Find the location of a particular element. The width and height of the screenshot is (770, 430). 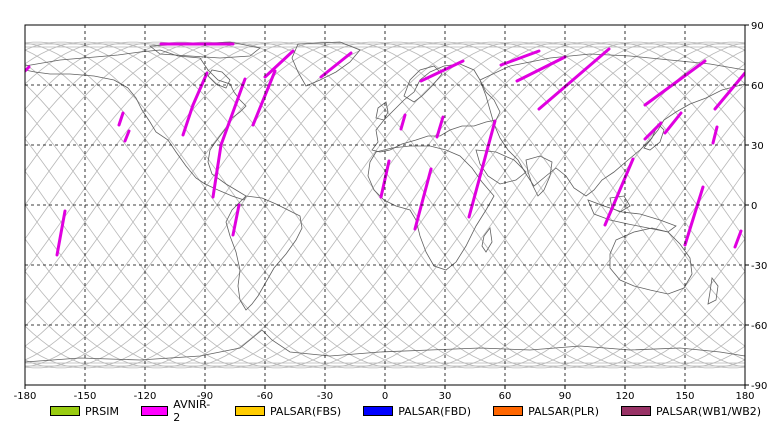

x-tick-label: -60 is located at coordinates (265, 396).